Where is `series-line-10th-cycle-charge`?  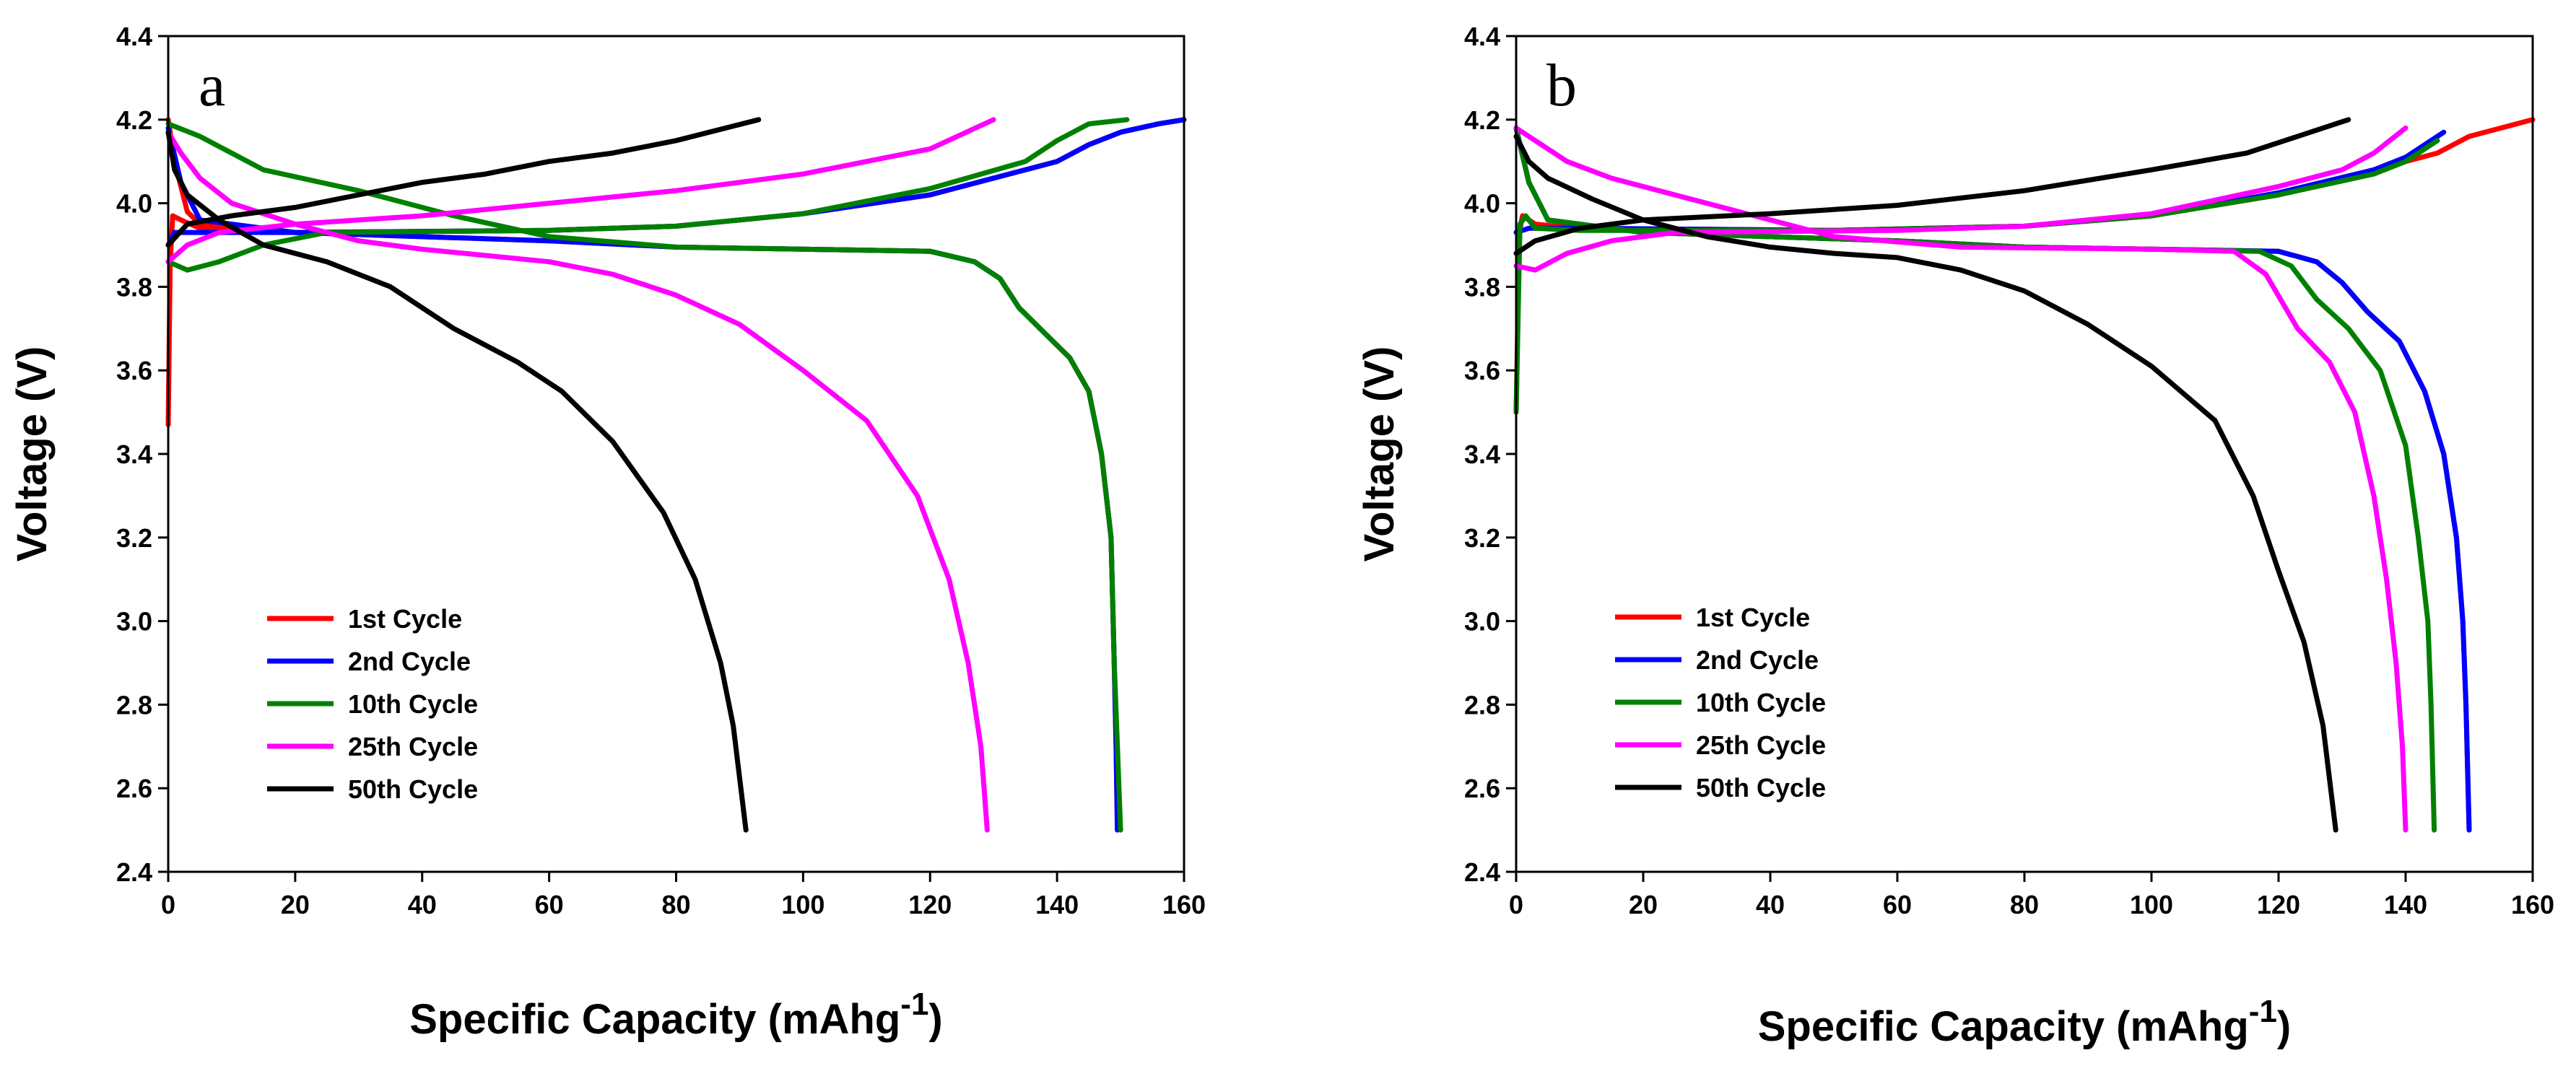 series-line-10th-cycle-charge is located at coordinates (647, 195).